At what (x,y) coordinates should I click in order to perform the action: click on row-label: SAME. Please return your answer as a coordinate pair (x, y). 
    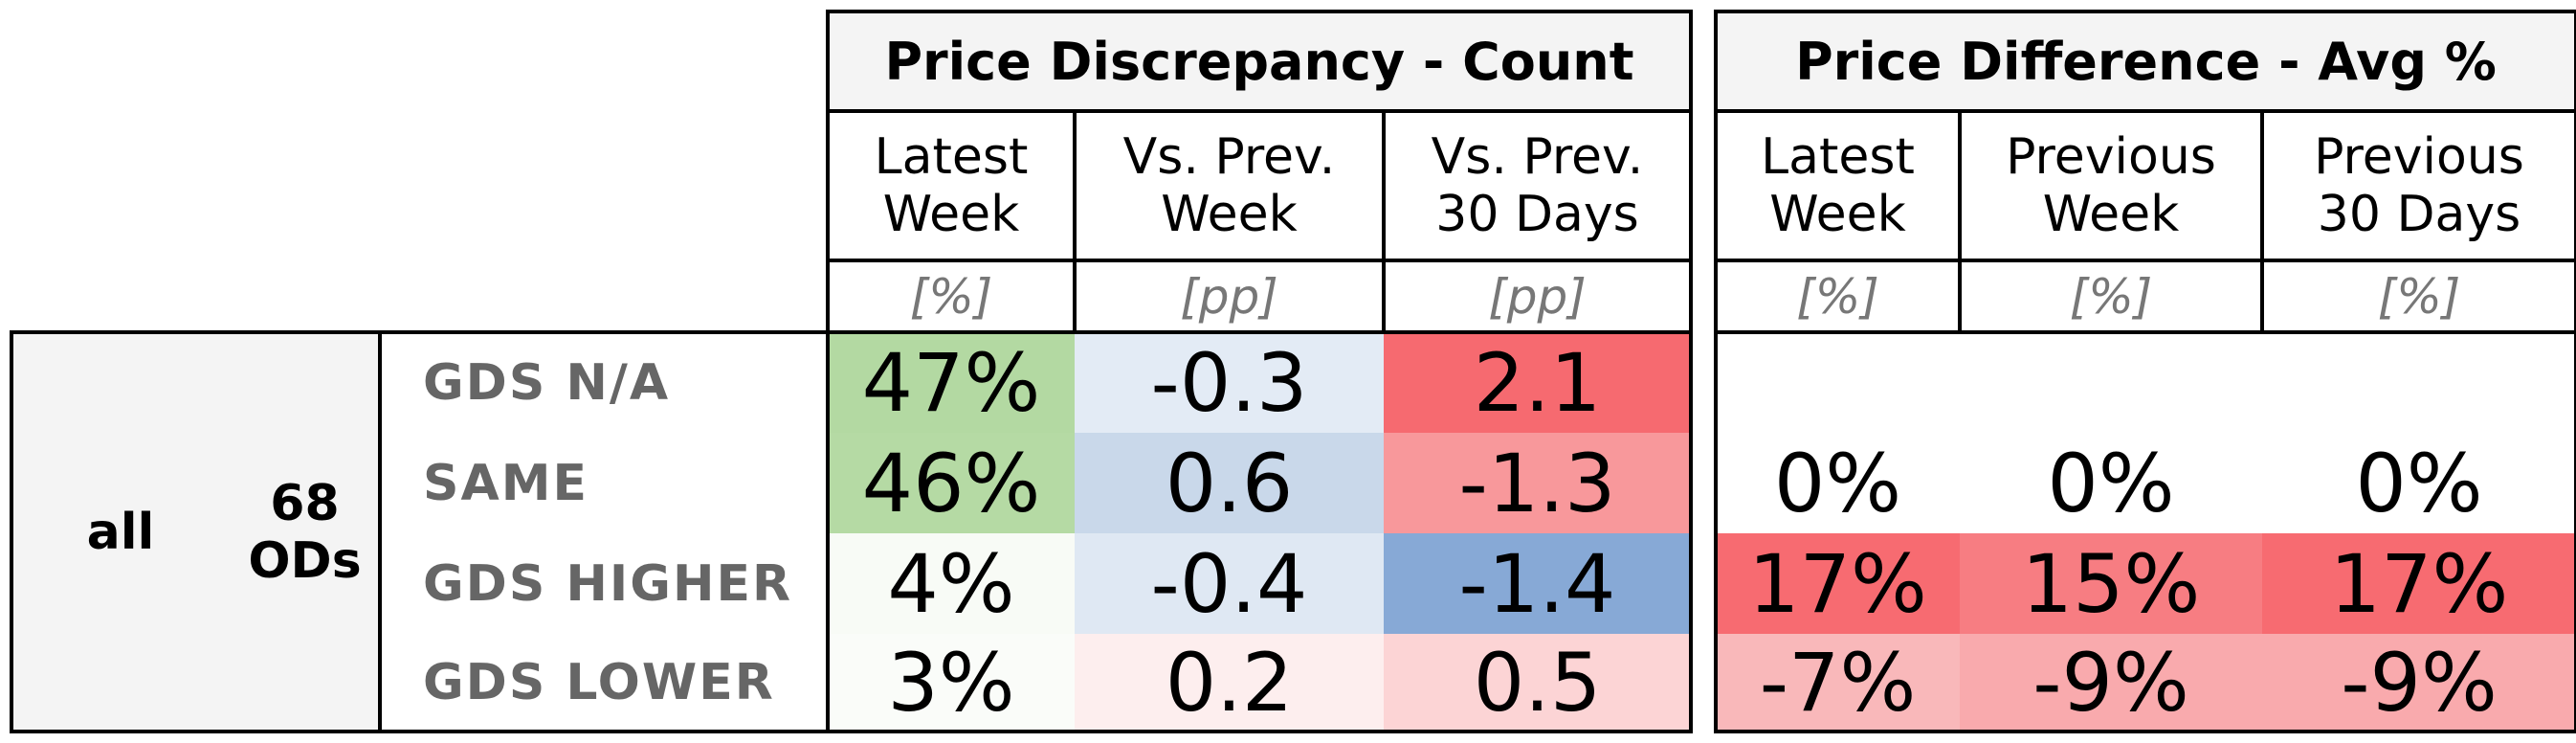
    Looking at the image, I should click on (505, 483).